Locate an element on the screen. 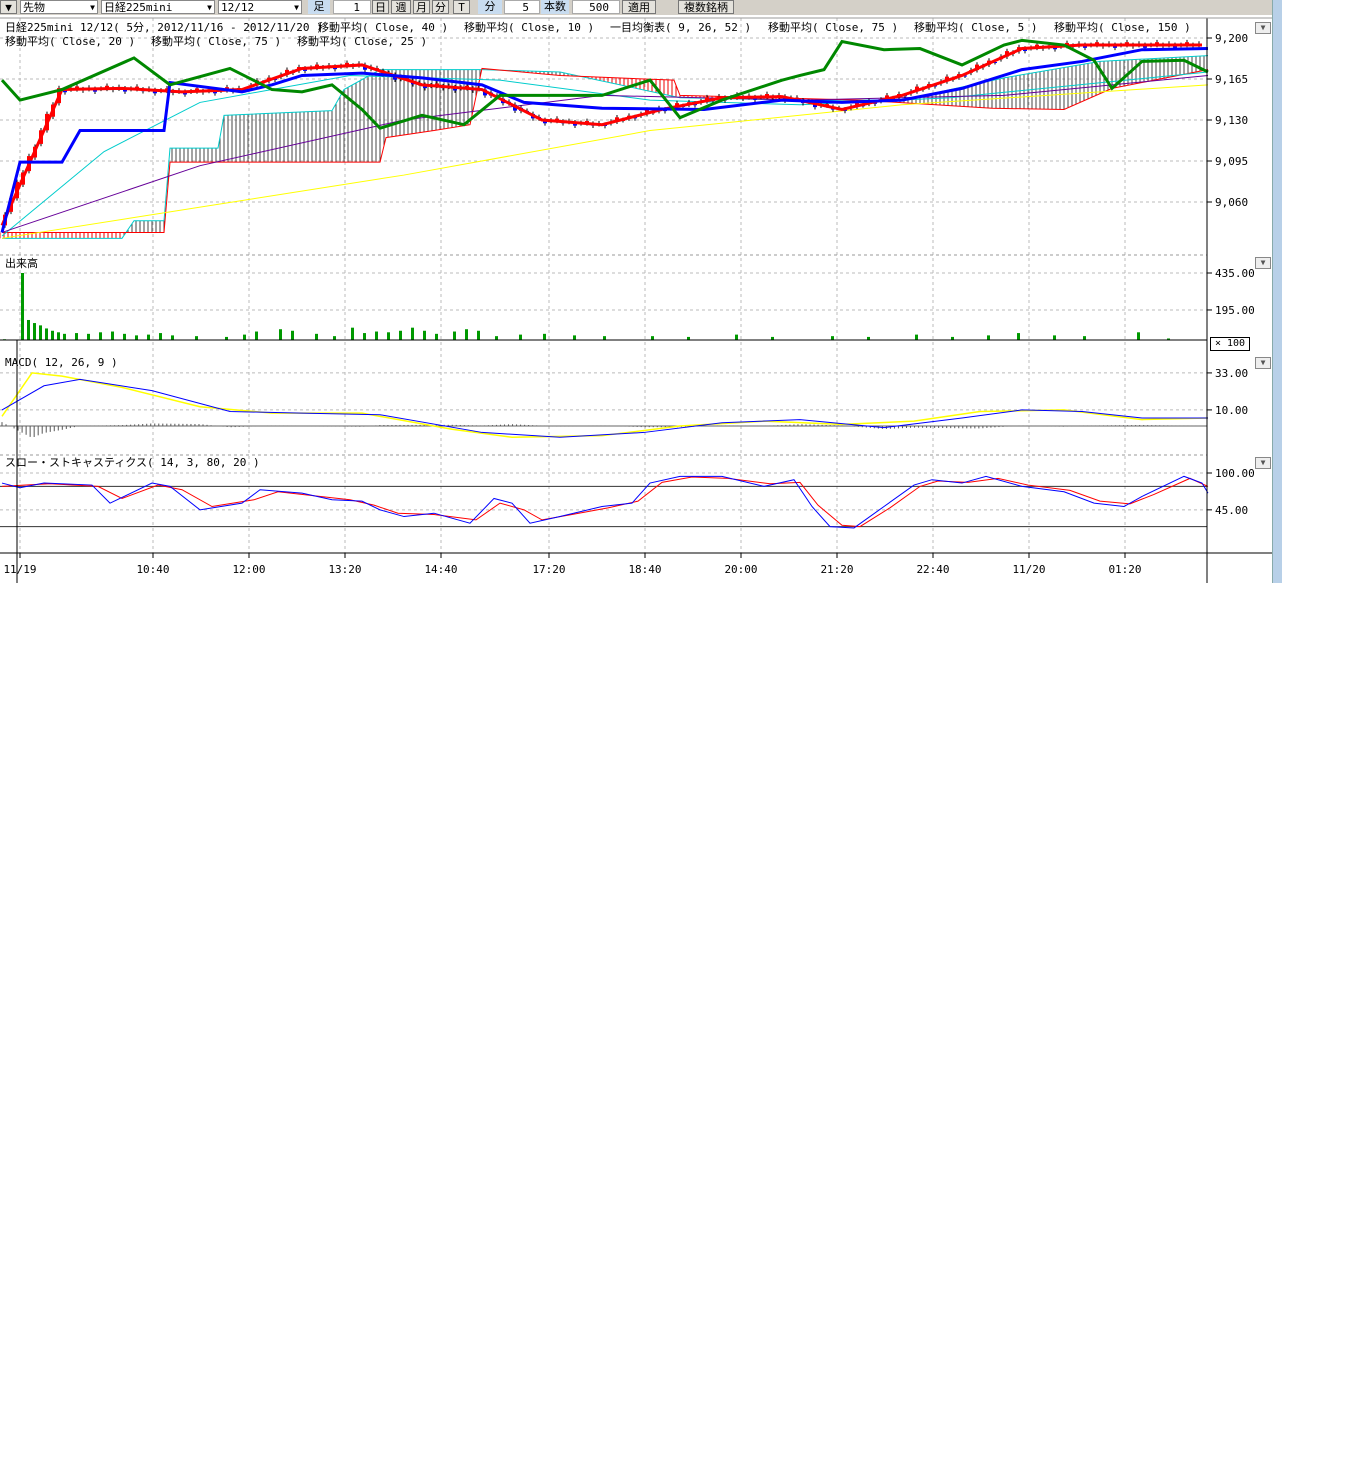  bars-stepper: 500 is located at coordinates (596, 7).